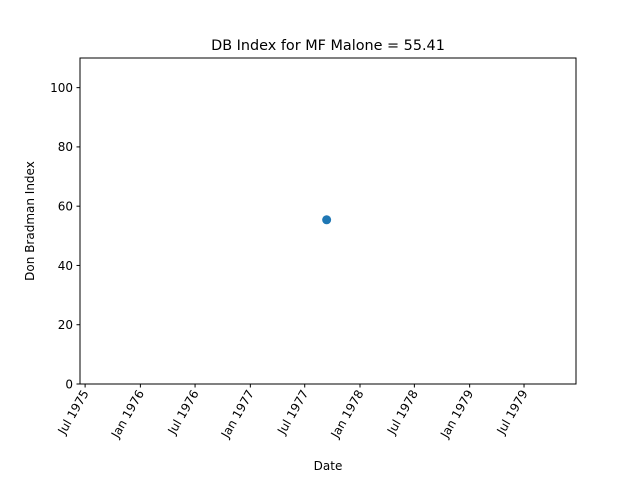 Image resolution: width=640 pixels, height=480 pixels. Describe the element at coordinates (65, 206) in the screenshot. I see `y-tick-label: 60` at that location.